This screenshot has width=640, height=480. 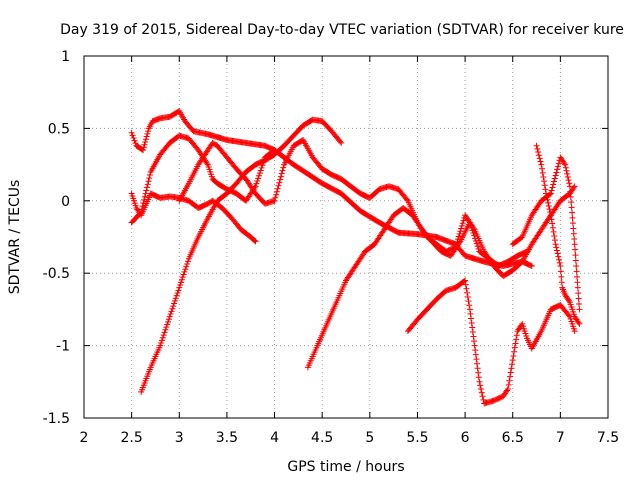 What do you see at coordinates (417, 438) in the screenshot?
I see `x-tick-label: 5.5` at bounding box center [417, 438].